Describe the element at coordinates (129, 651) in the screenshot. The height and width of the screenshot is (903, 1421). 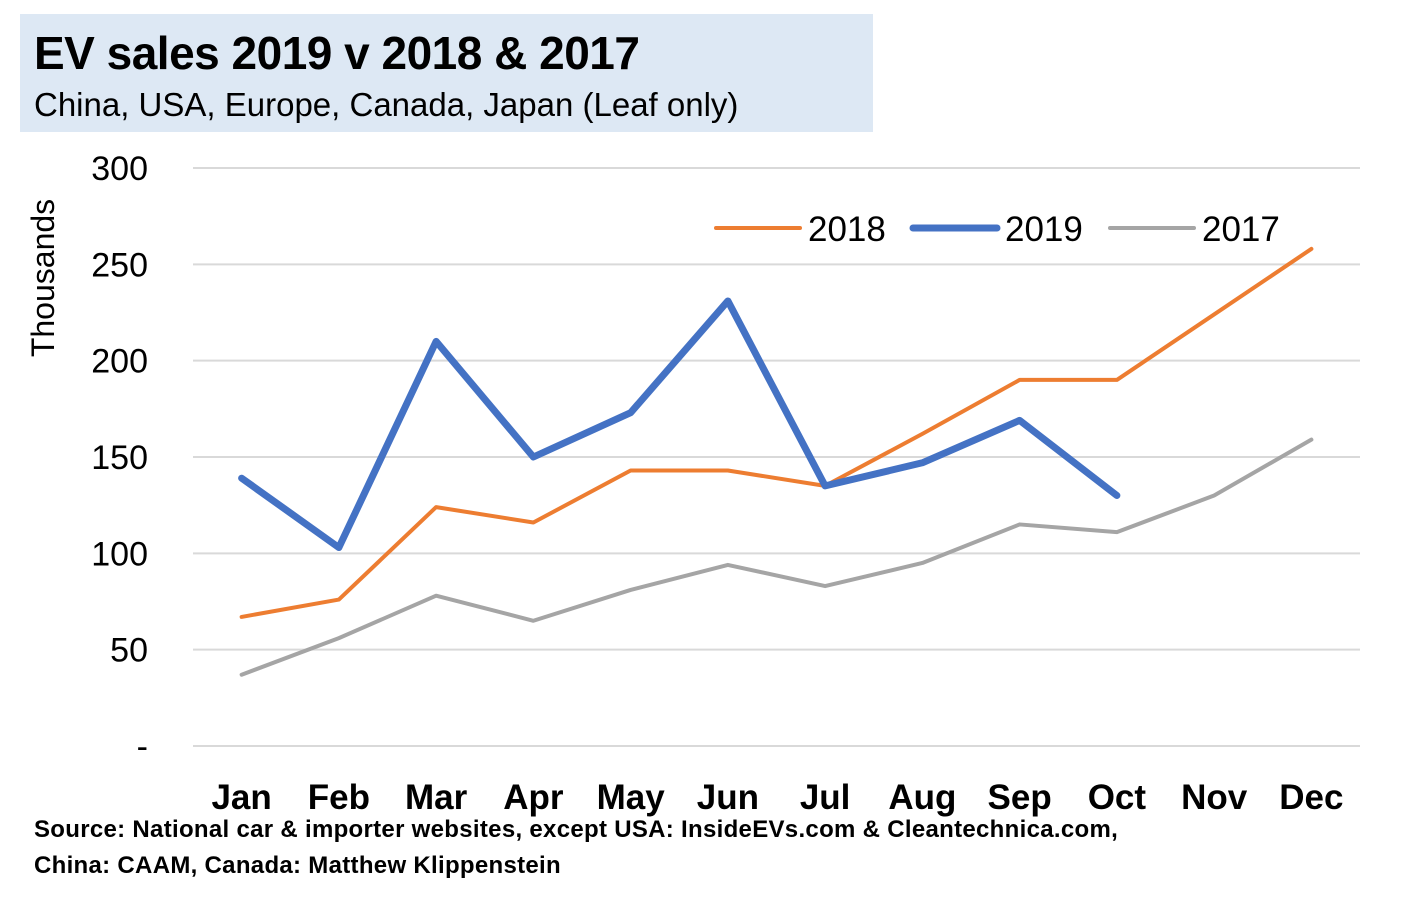
I see `y-tick-label: 50` at that location.